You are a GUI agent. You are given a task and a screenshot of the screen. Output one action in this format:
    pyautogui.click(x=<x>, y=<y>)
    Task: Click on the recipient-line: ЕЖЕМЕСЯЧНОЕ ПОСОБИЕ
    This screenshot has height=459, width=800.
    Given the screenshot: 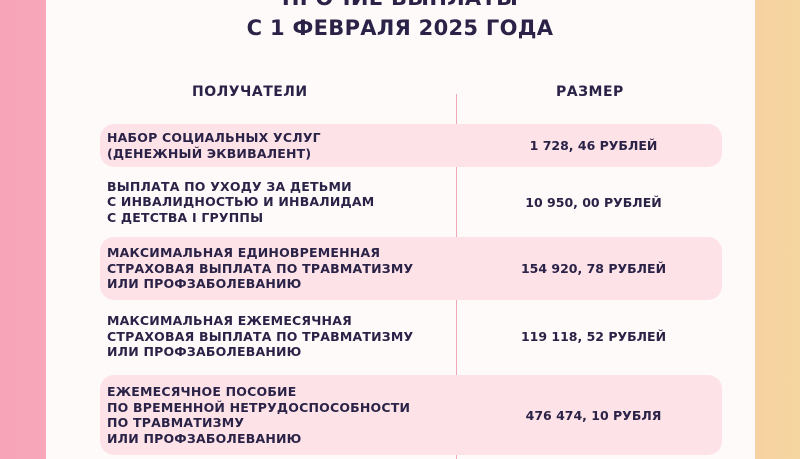 What is the action you would take?
    pyautogui.click(x=202, y=391)
    